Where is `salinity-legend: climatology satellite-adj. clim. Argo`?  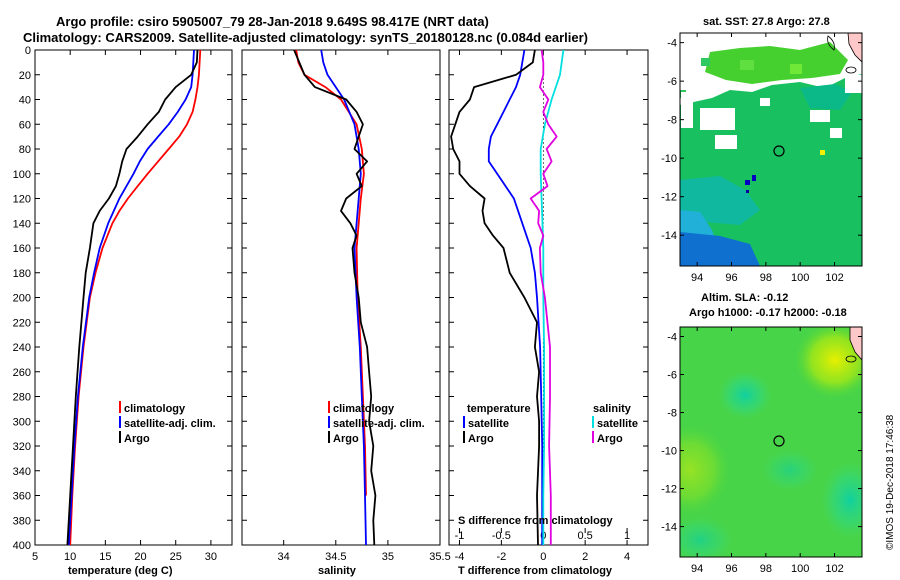
salinity-legend: climatology satellite-adj. clim. Argo is located at coordinates (376, 423).